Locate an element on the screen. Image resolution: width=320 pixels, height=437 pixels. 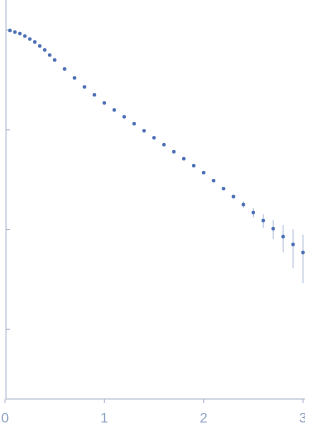
x-tick-label: 2 is located at coordinates (204, 418).